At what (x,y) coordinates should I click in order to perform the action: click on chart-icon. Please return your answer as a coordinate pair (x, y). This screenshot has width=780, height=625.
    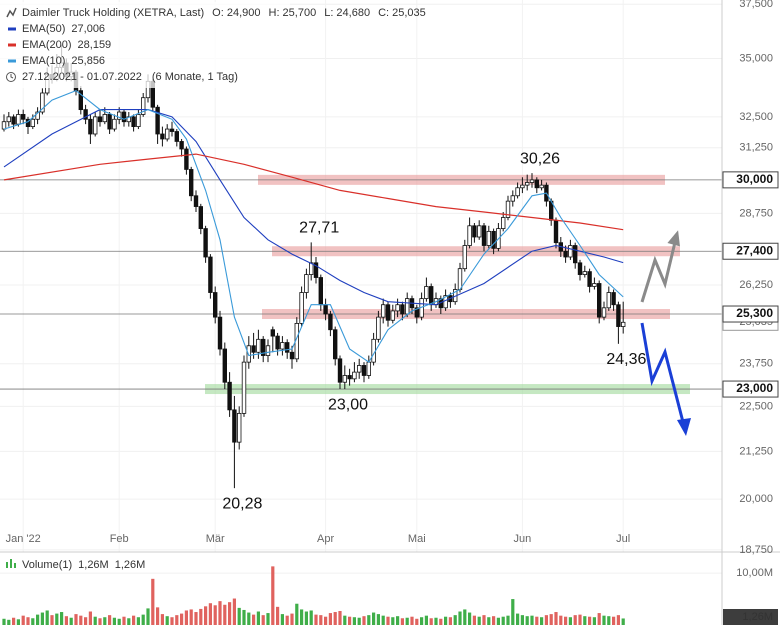
    Looking at the image, I should click on (11, 12).